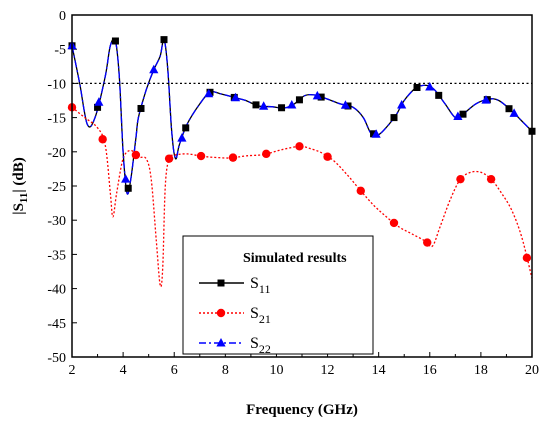 This screenshot has width=550, height=426. I want to click on y-tick-label: 0, so click(62, 16).